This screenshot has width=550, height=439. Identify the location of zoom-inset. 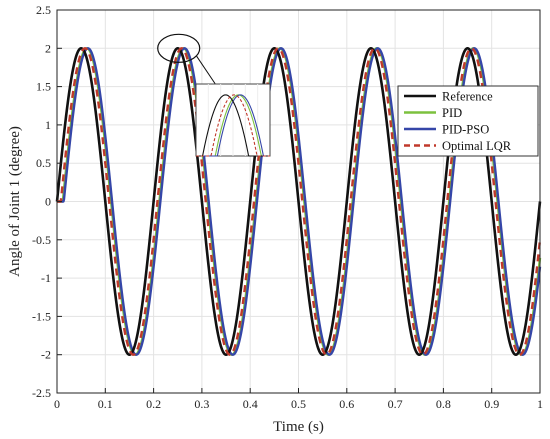
(214, 95).